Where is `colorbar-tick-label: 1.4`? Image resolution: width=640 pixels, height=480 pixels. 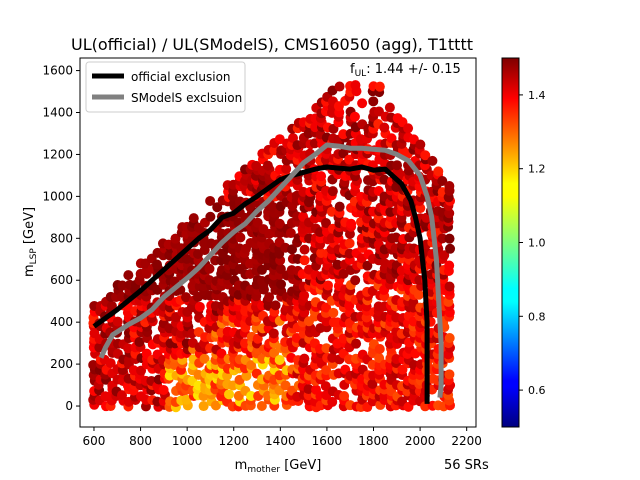 colorbar-tick-label: 1.4 is located at coordinates (537, 95).